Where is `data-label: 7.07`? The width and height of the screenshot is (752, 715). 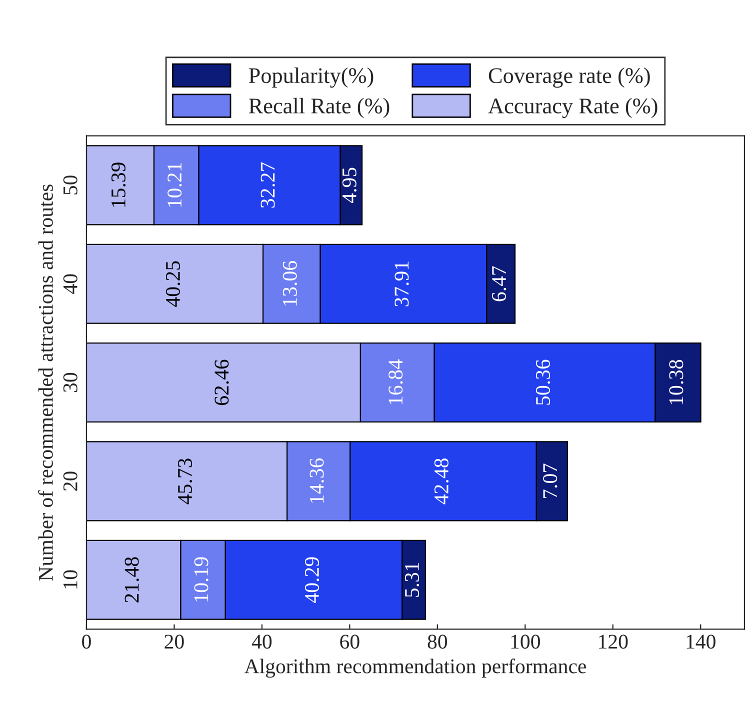 data-label: 7.07 is located at coordinates (550, 481).